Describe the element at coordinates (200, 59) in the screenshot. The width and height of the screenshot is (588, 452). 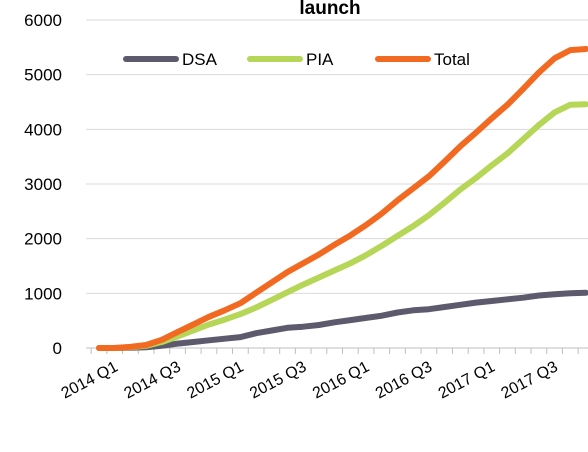
I see `legend-label-dsa: DSA` at that location.